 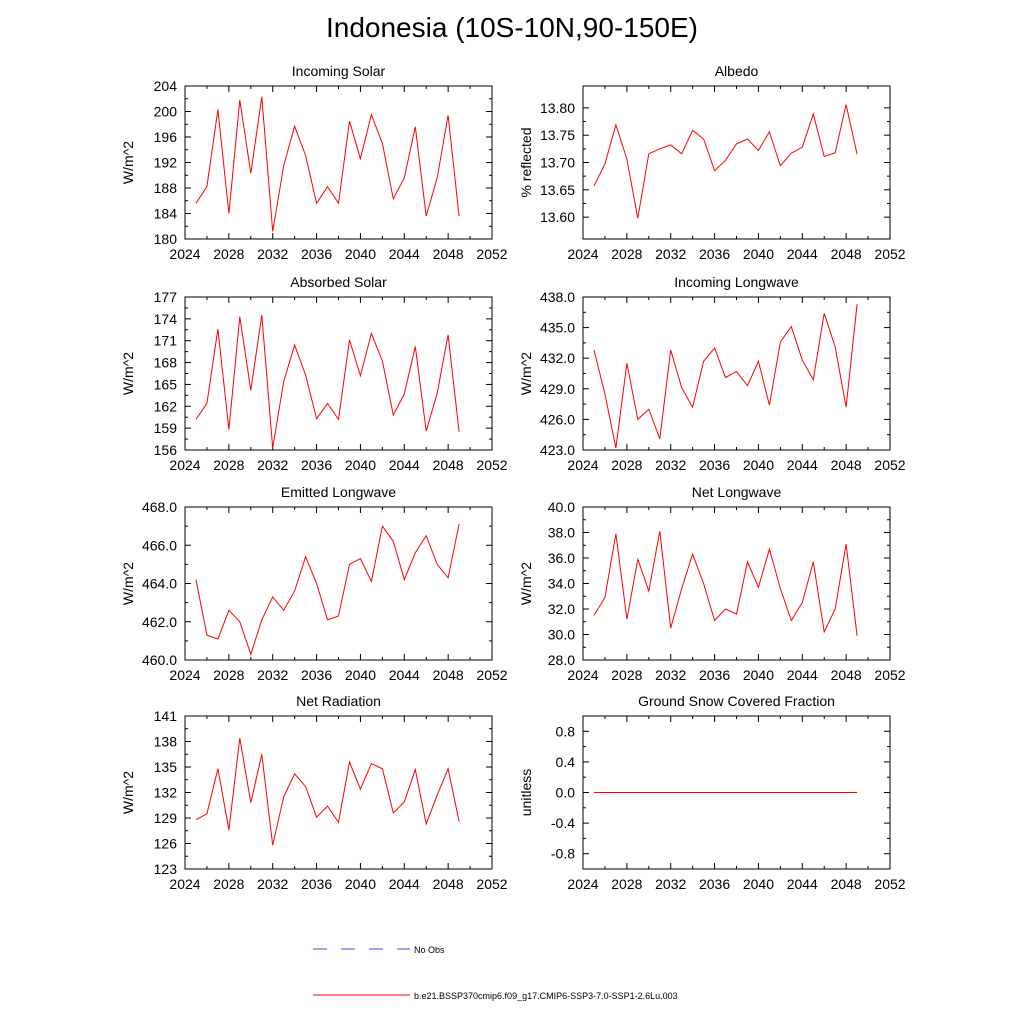 I want to click on net-radiation-xtick-label: 2036, so click(x=316, y=884).